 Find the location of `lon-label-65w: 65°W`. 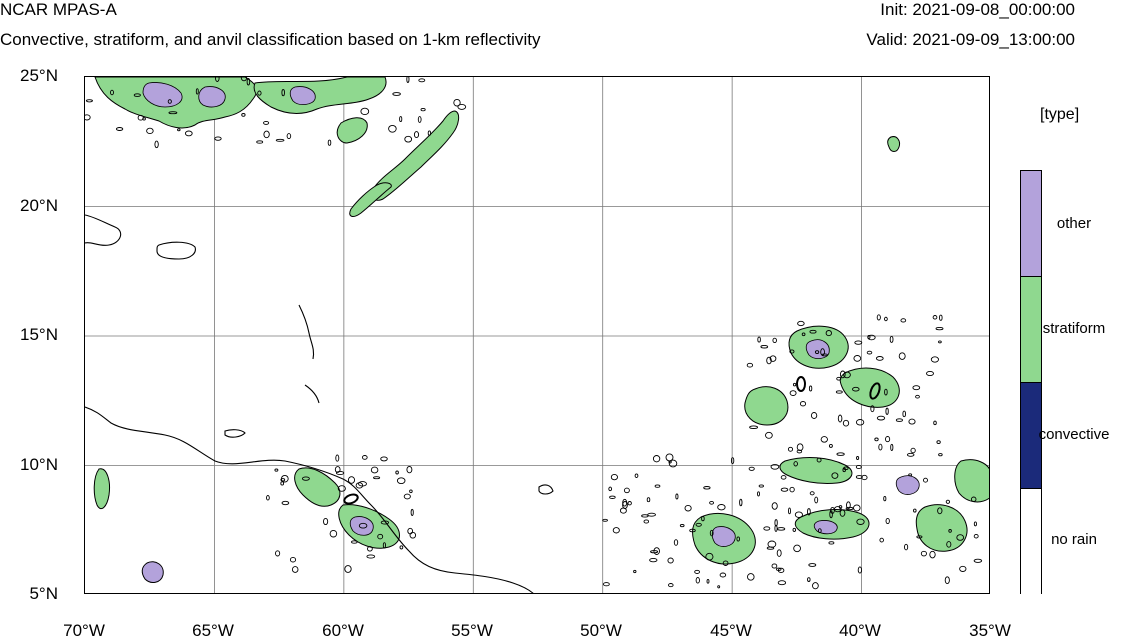

lon-label-65w: 65°W is located at coordinates (213, 630).